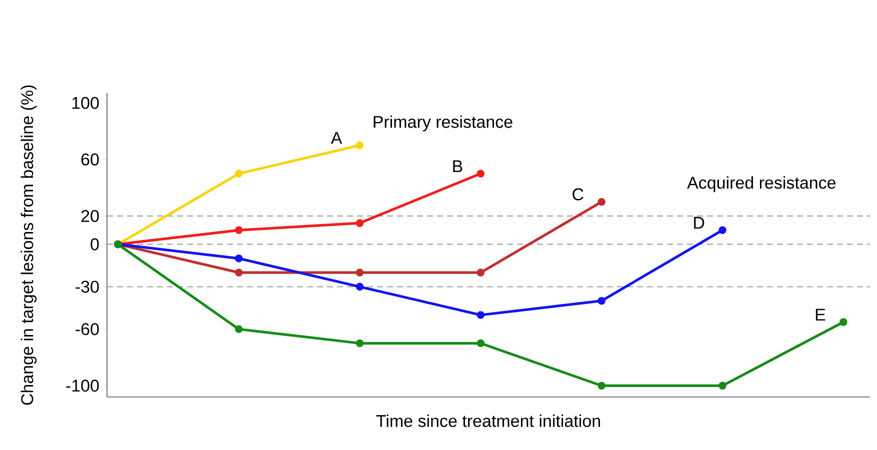 The image size is (877, 450). What do you see at coordinates (336, 138) in the screenshot?
I see `series-label: A` at bounding box center [336, 138].